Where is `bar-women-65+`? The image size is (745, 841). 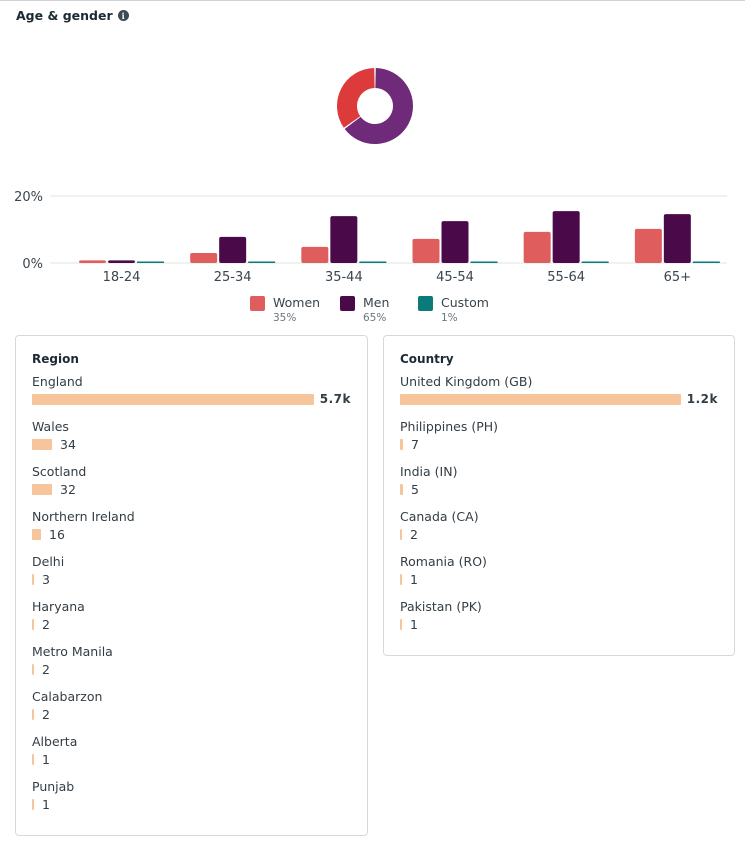
bar-women-65+ is located at coordinates (648, 245).